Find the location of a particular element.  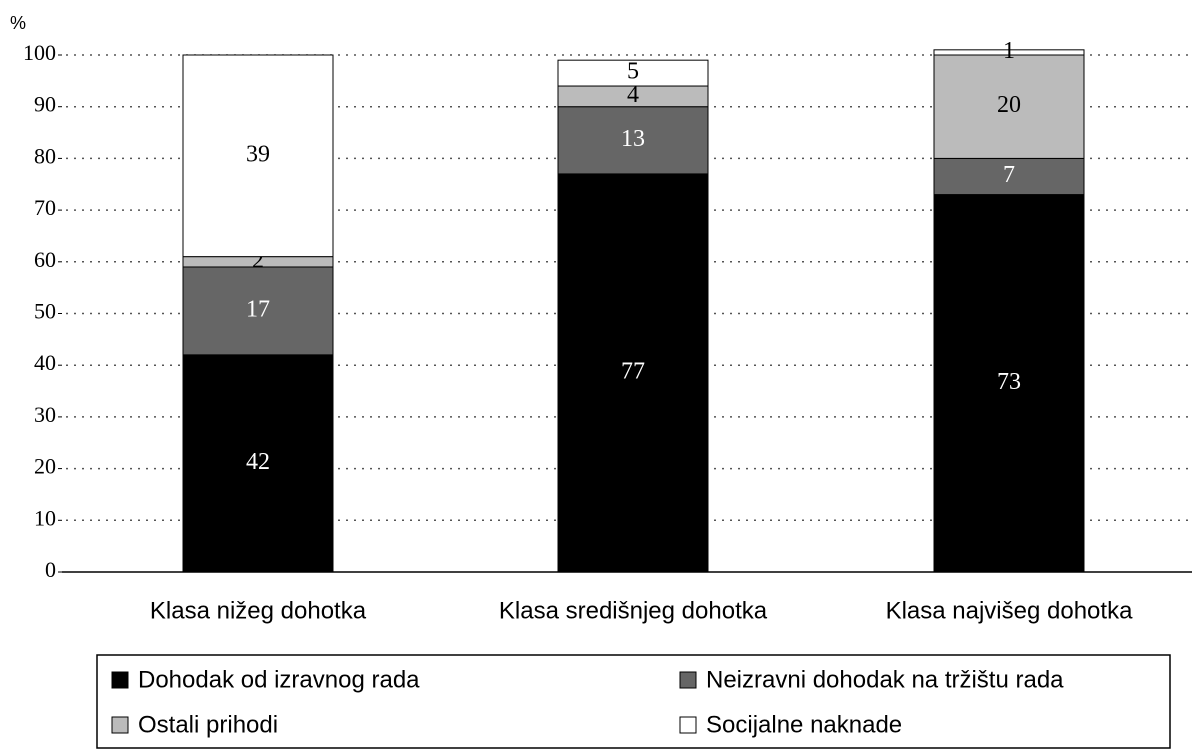

legend-label: Socijalne naknade is located at coordinates (804, 724).